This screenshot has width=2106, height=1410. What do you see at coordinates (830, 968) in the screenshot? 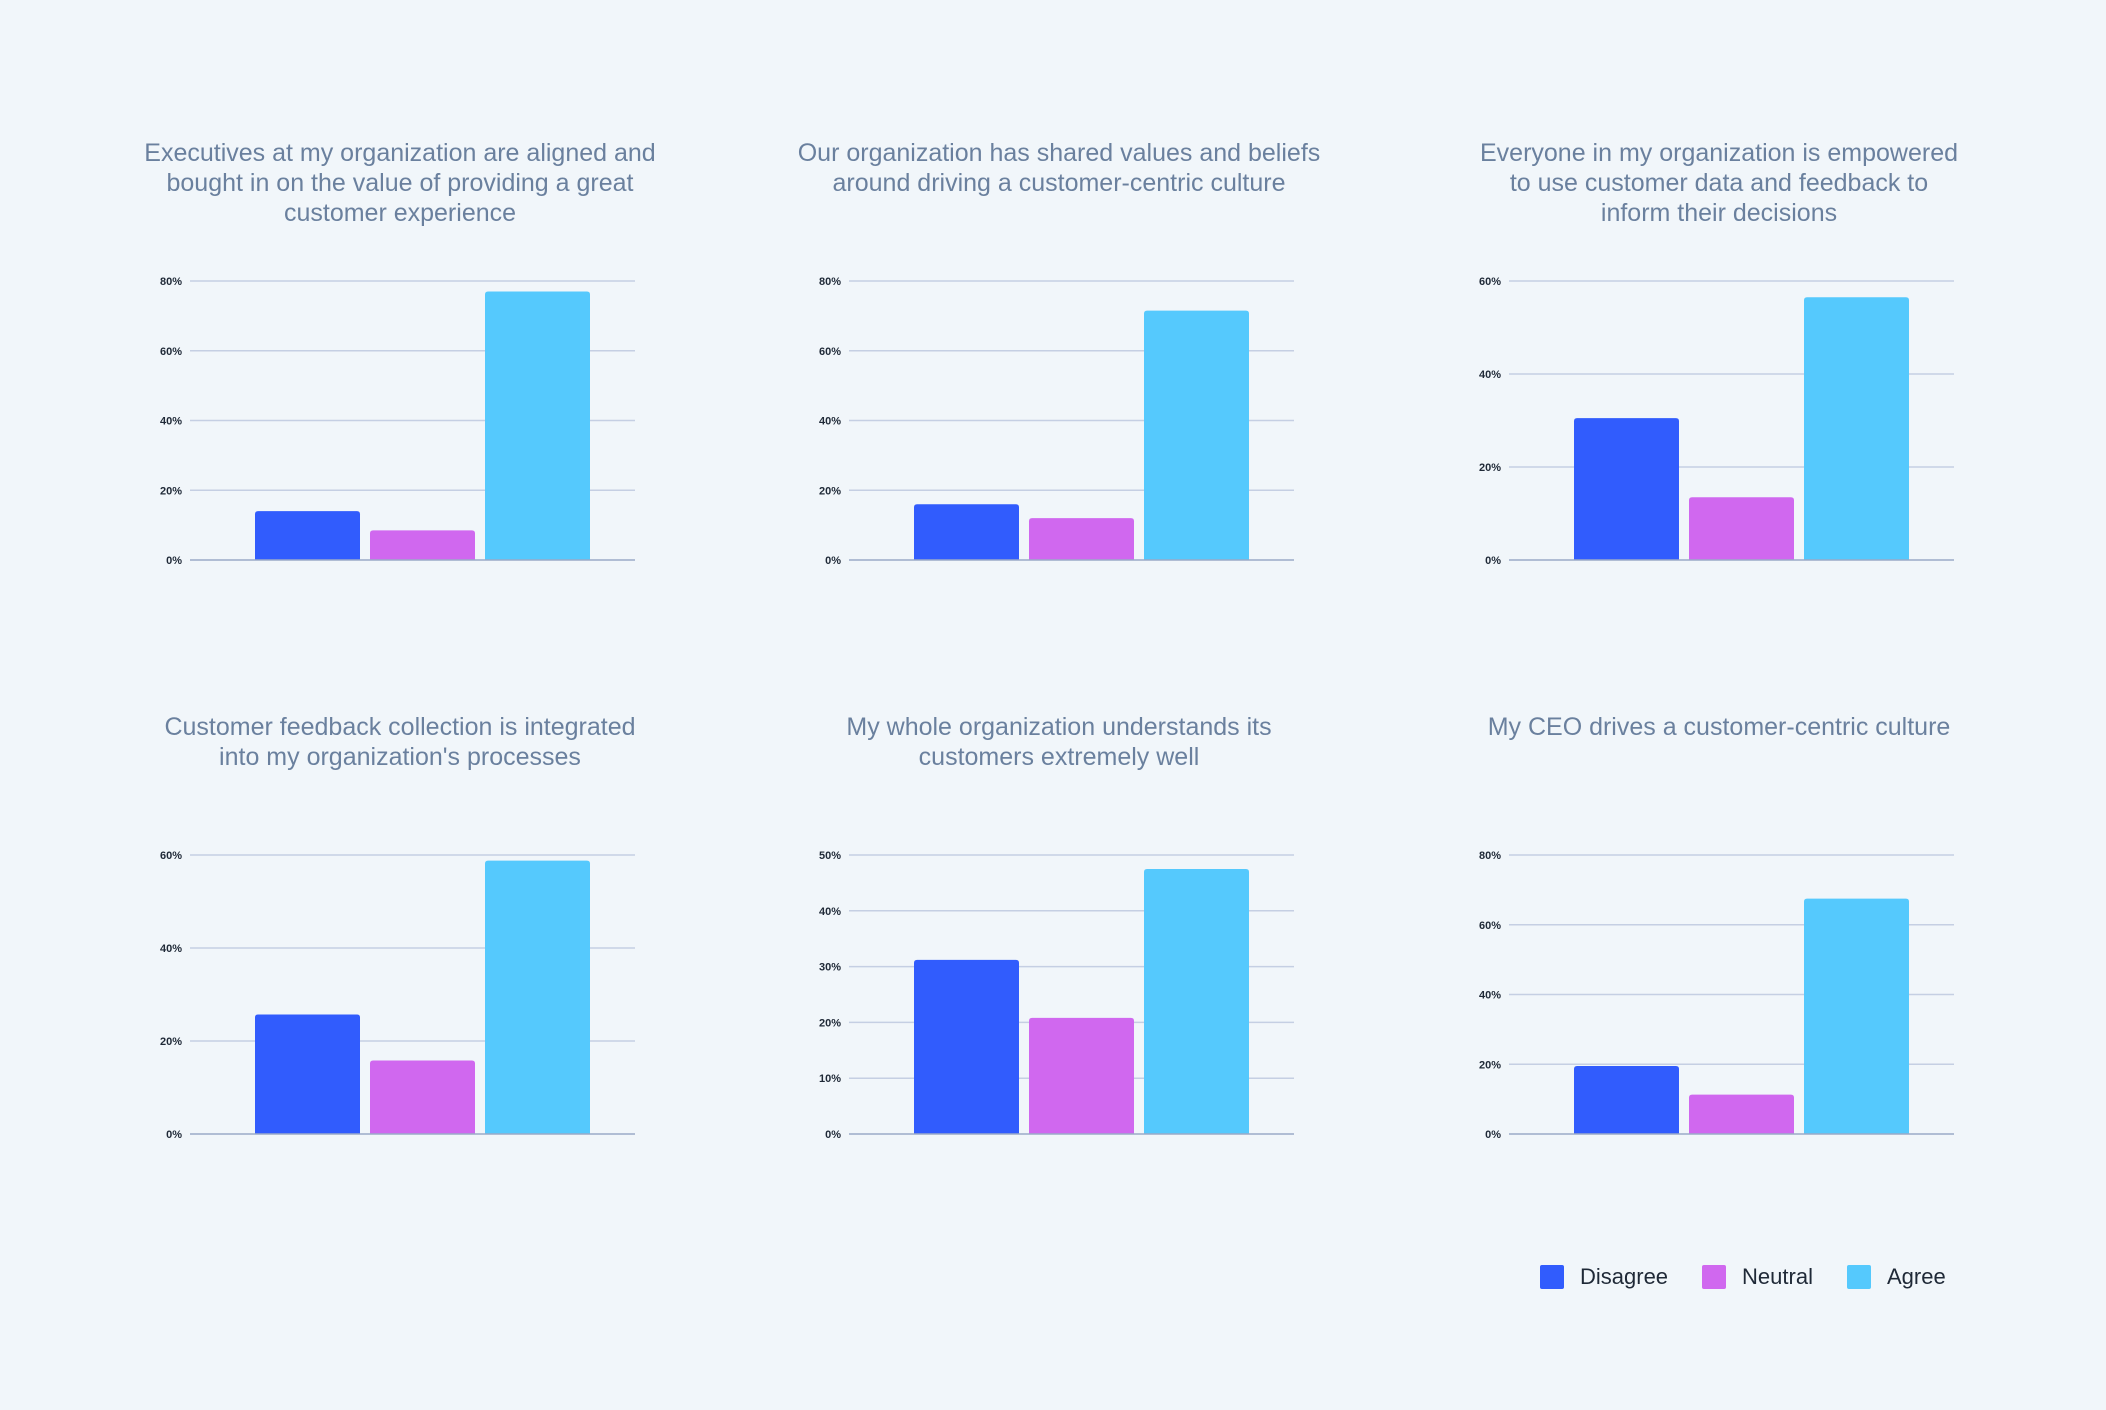
I see `y-tick-label: 30%` at bounding box center [830, 968].